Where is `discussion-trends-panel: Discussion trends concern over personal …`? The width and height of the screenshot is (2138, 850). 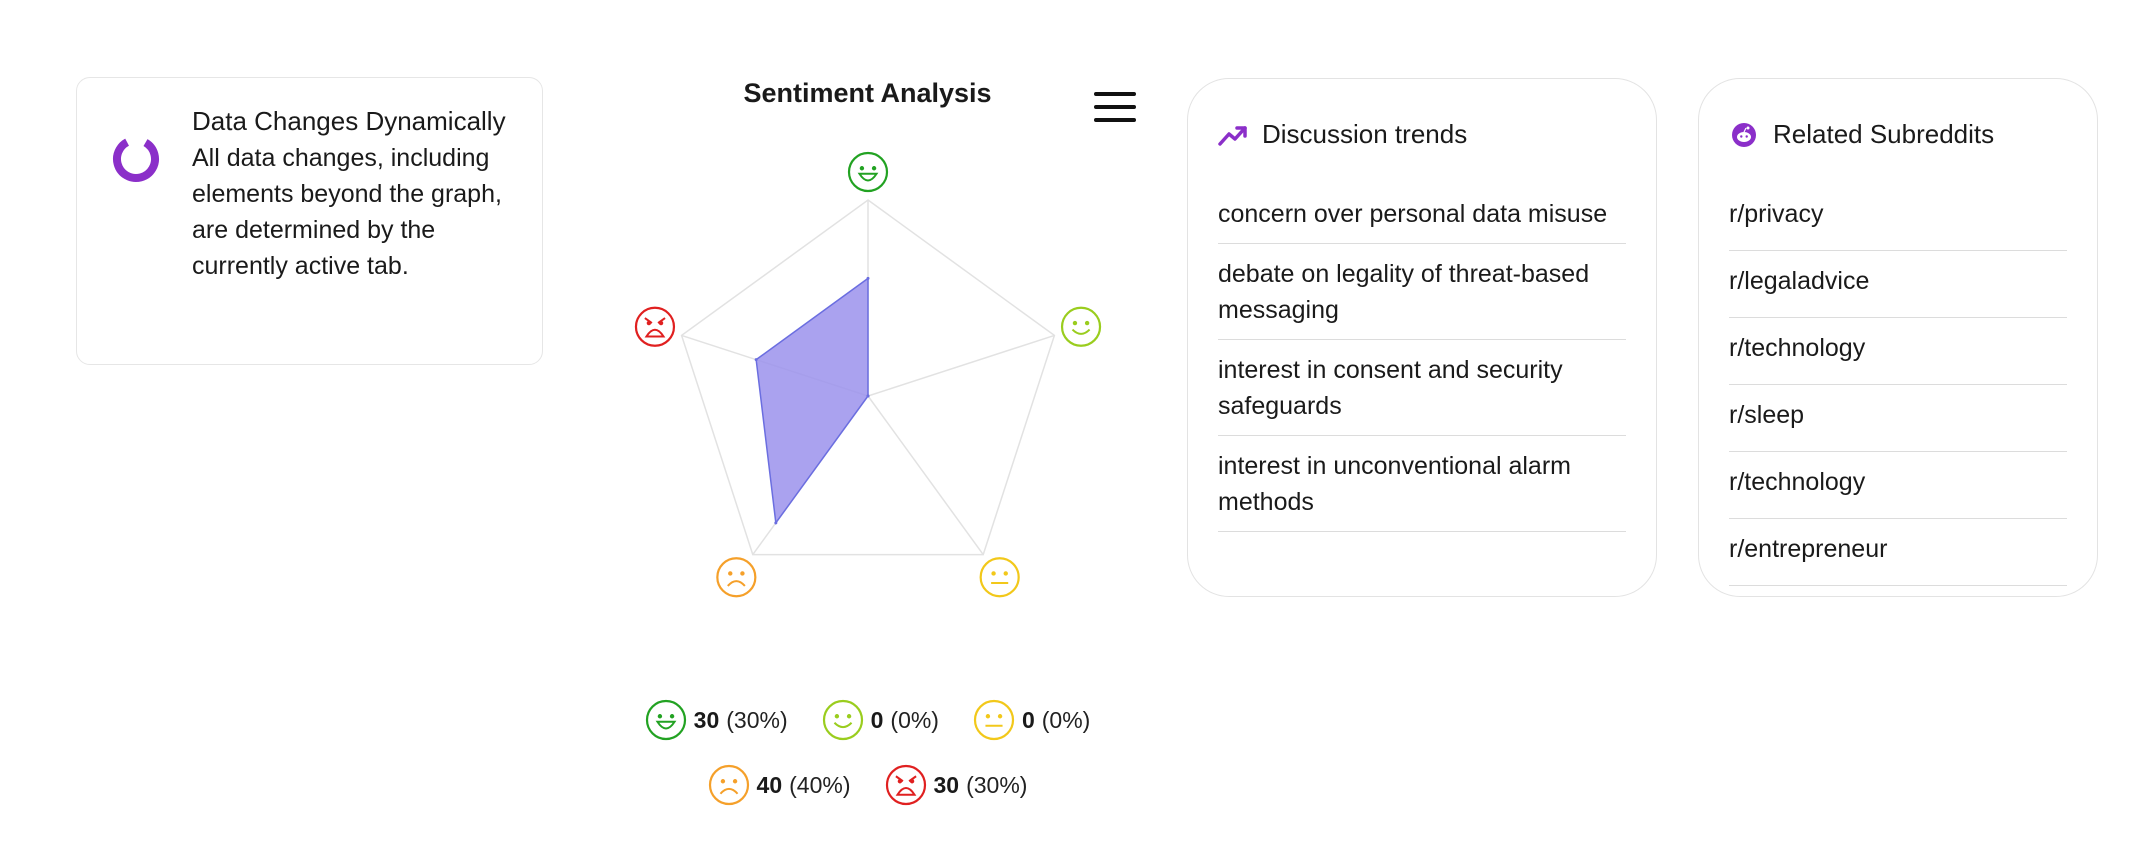
discussion-trends-panel: Discussion trends concern over personal … is located at coordinates (1422, 337).